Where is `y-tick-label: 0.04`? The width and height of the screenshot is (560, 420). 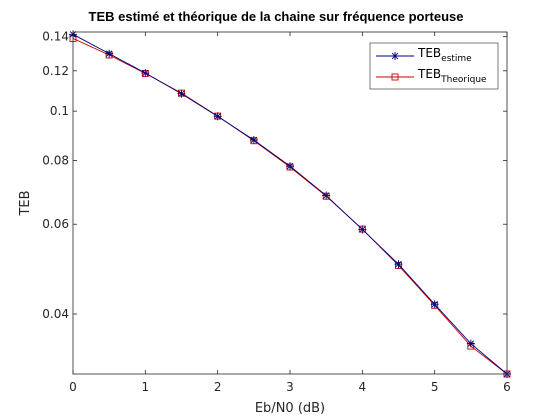 y-tick-label: 0.04 is located at coordinates (55, 314).